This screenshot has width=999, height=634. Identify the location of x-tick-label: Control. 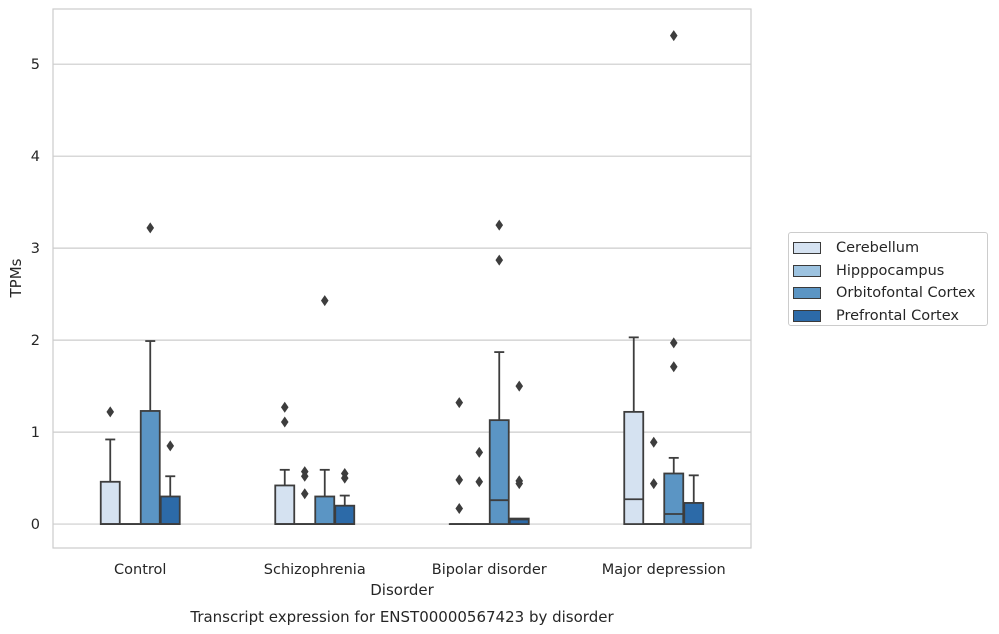
(140, 570).